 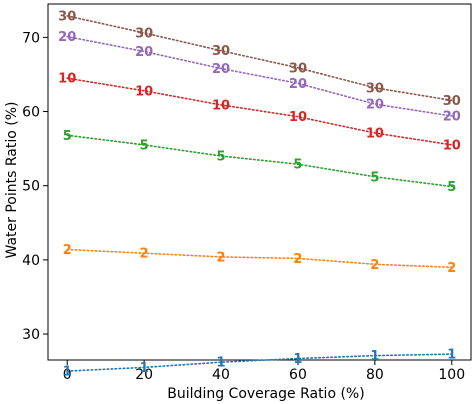 I want to click on y-tick-label: 50, so click(x=31, y=187).